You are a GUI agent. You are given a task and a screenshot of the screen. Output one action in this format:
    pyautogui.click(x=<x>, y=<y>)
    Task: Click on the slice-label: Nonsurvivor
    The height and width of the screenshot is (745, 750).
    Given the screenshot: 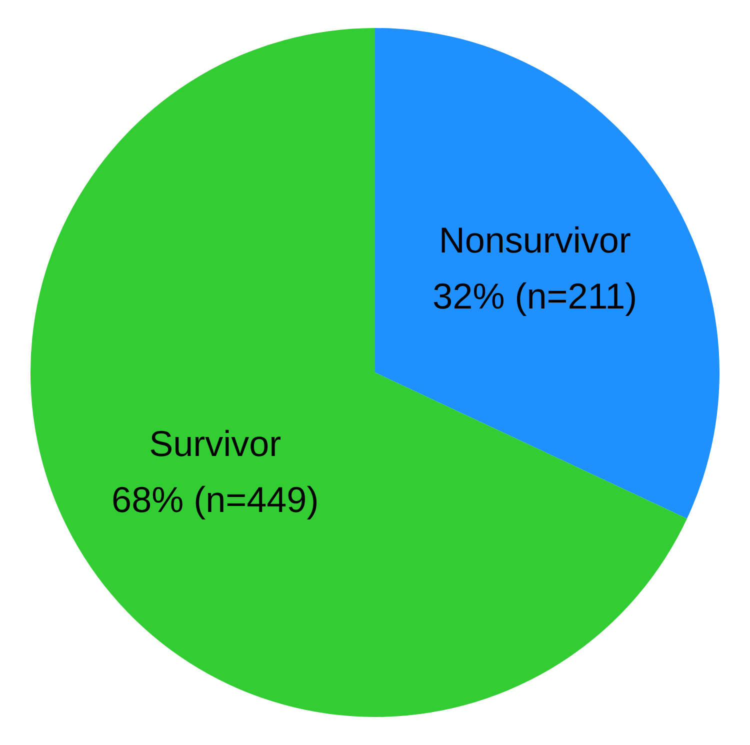 What is the action you would take?
    pyautogui.click(x=534, y=240)
    